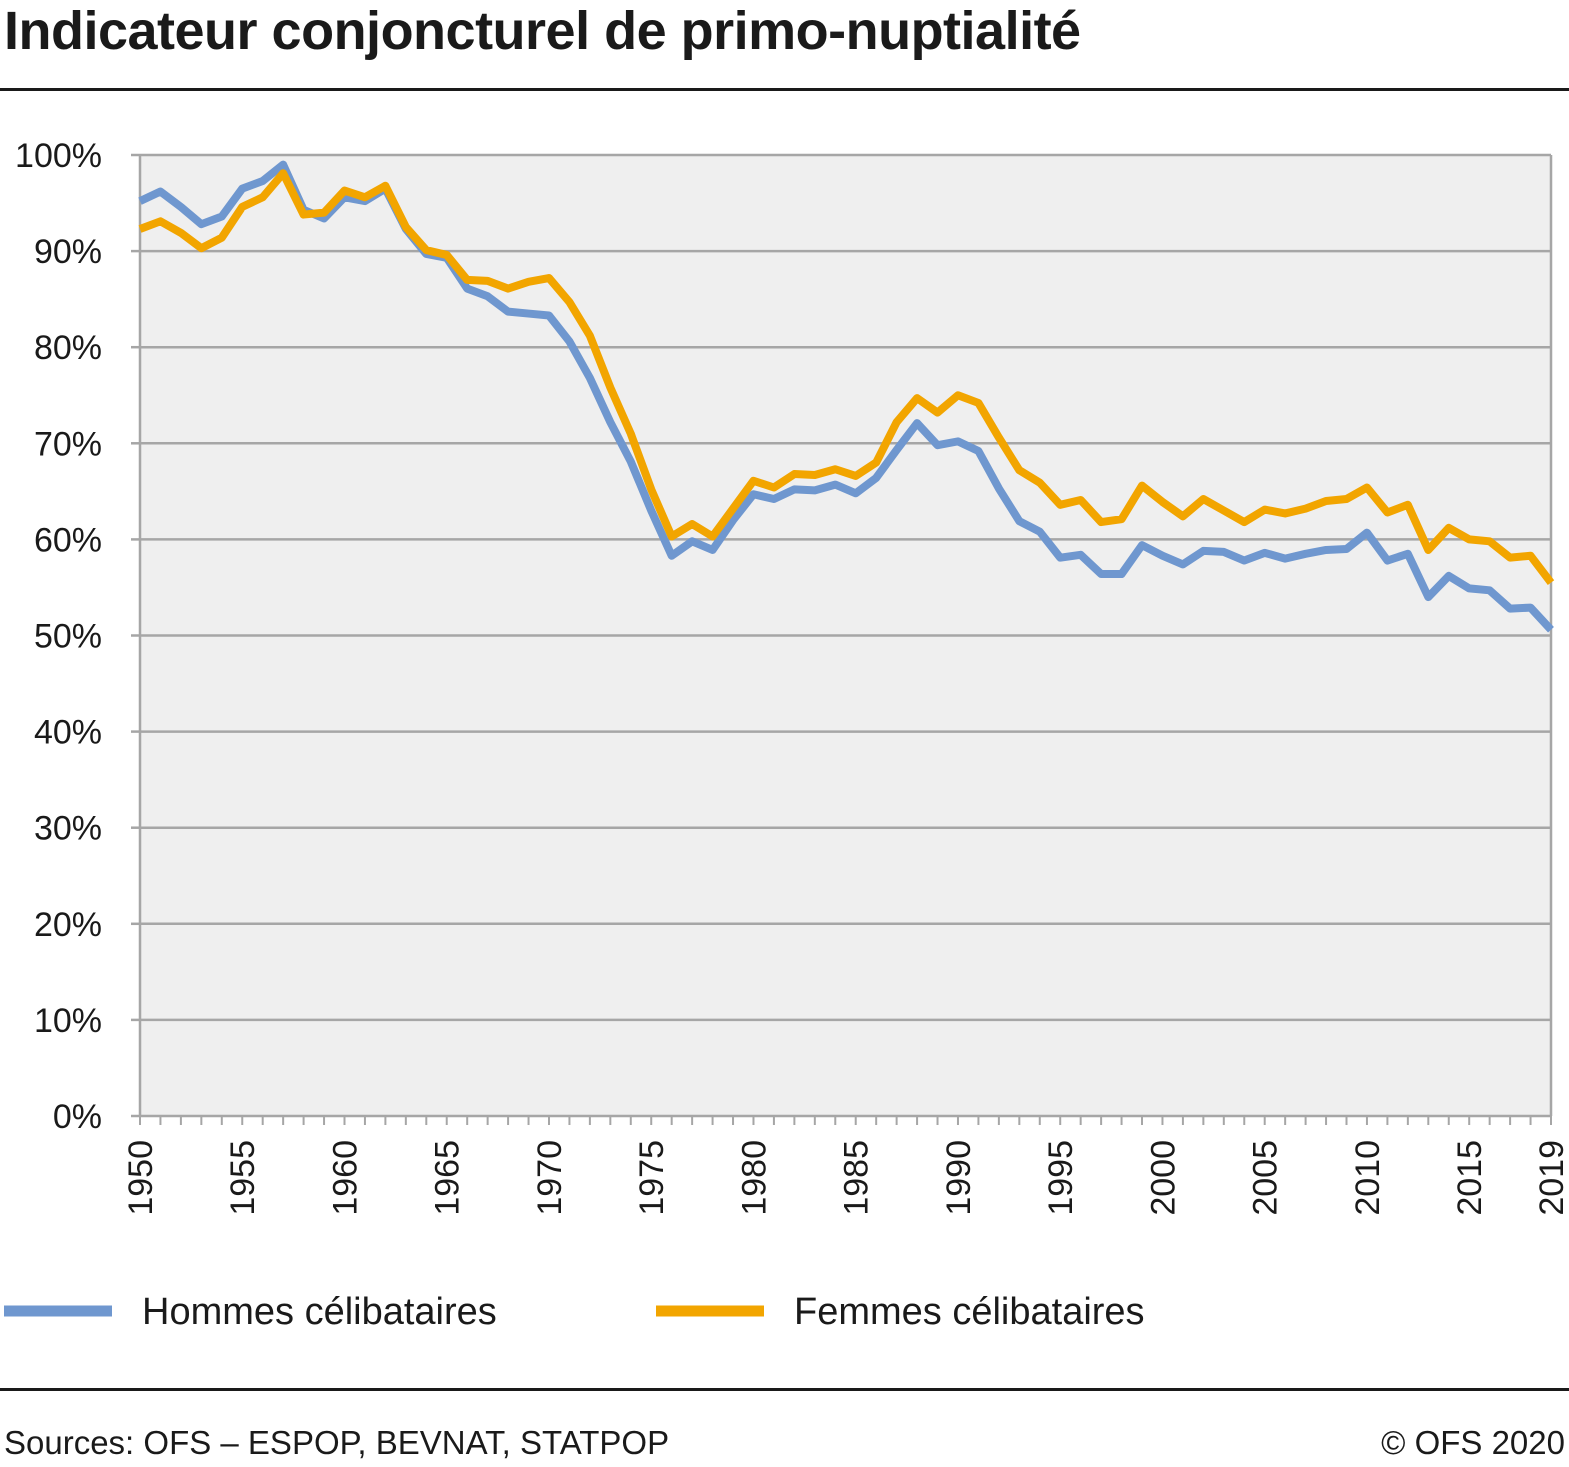  I want to click on sources-note: Sources: OFS – ESPOP, BEVNAT, STATPOP, so click(337, 1442).